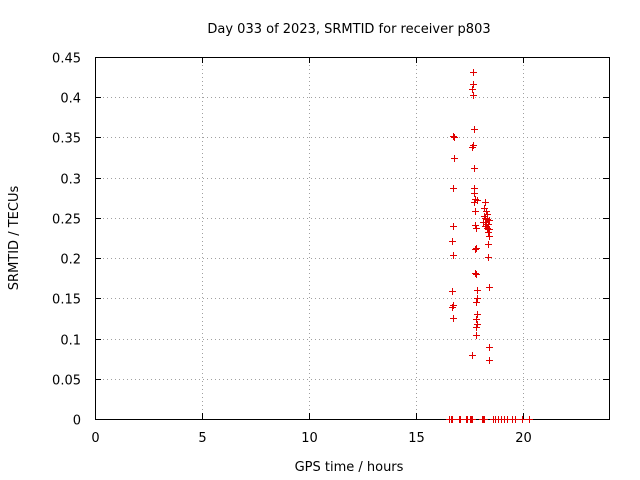  What do you see at coordinates (95, 438) in the screenshot?
I see `x-tick-label: 0` at bounding box center [95, 438].